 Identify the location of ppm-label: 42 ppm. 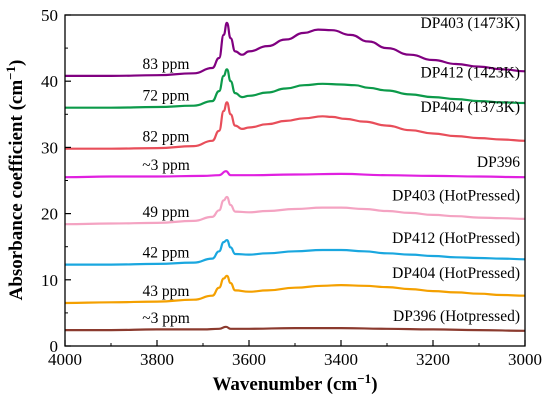
(166, 253).